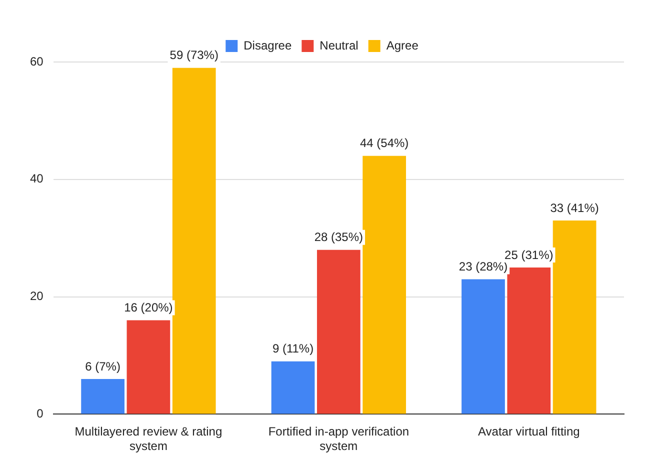 The width and height of the screenshot is (654, 461). What do you see at coordinates (402, 45) in the screenshot?
I see `legend-label: Agree` at bounding box center [402, 45].